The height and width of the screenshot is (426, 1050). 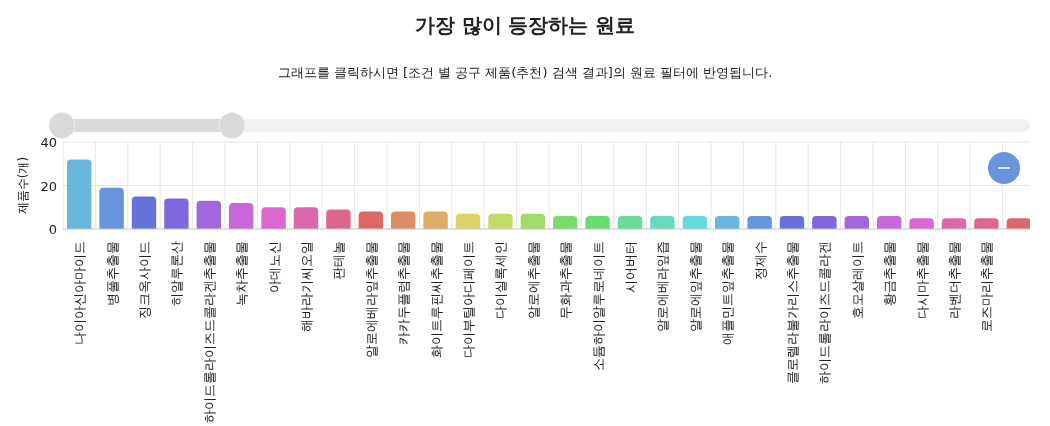 I want to click on x-tick-label: 나이아신아마이드, so click(x=80, y=293).